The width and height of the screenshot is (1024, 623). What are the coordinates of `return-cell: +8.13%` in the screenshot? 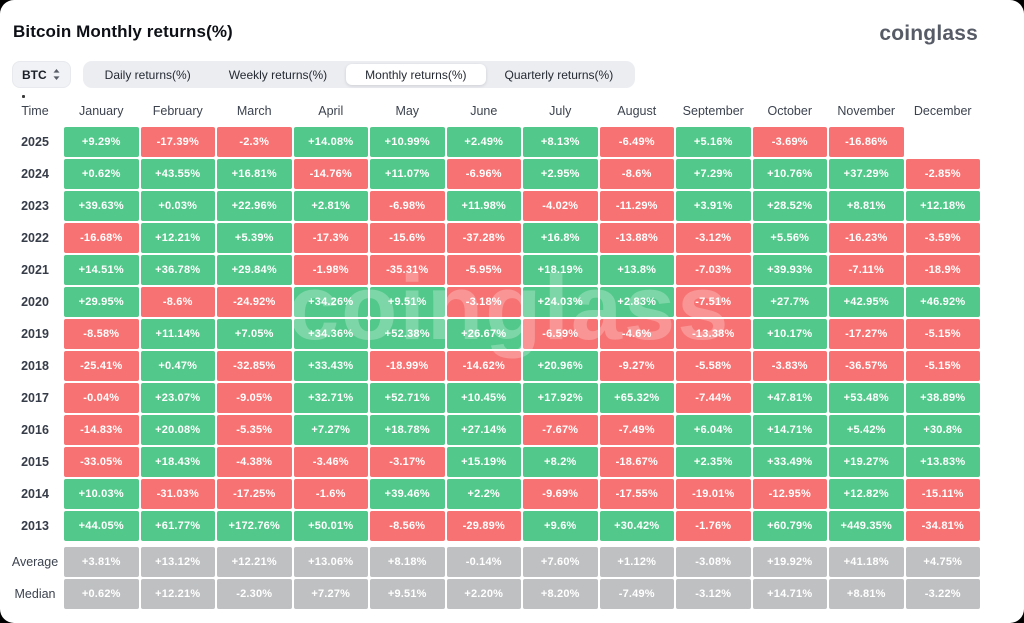 It's located at (560, 142).